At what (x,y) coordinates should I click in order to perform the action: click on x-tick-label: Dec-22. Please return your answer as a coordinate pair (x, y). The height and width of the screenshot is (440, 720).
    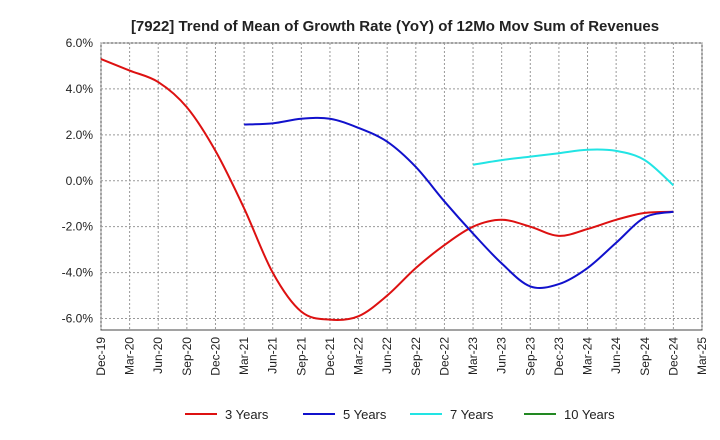
    Looking at the image, I should click on (444, 356).